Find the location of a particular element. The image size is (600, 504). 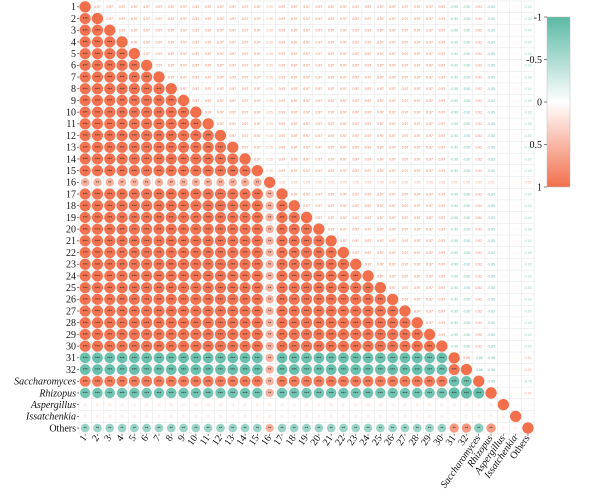

corr-value-label: -0.70 is located at coordinates (528, 382).